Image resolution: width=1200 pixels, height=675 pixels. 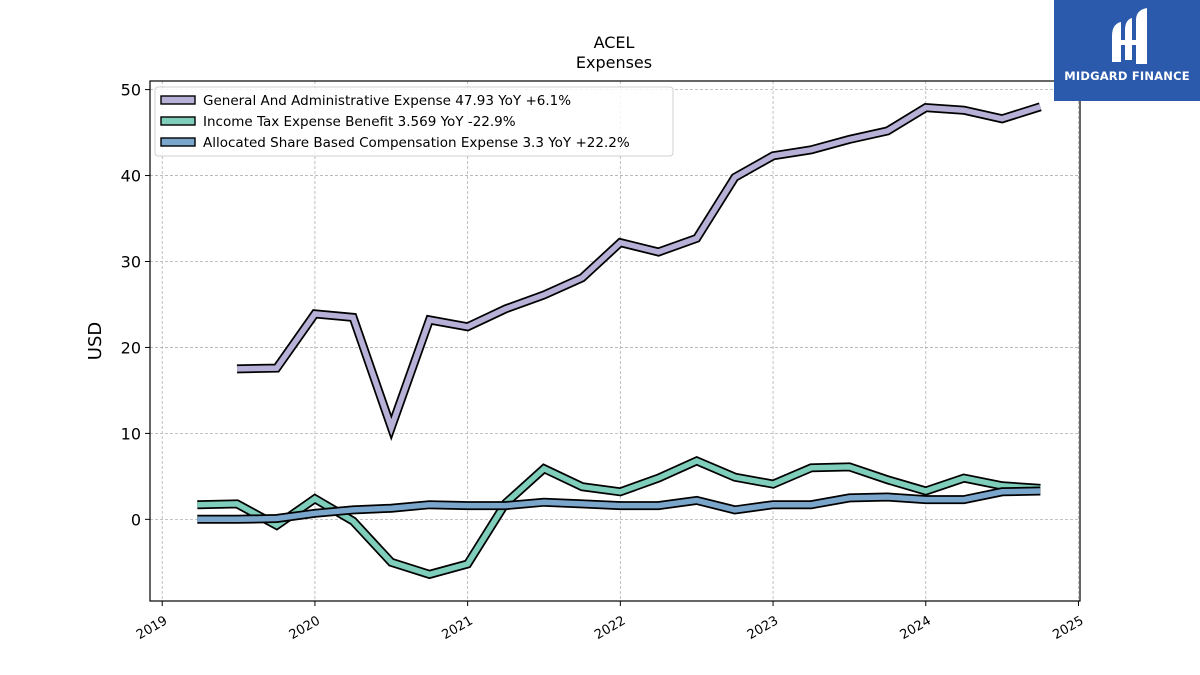 What do you see at coordinates (131, 176) in the screenshot?
I see `y-tick-label: 40` at bounding box center [131, 176].